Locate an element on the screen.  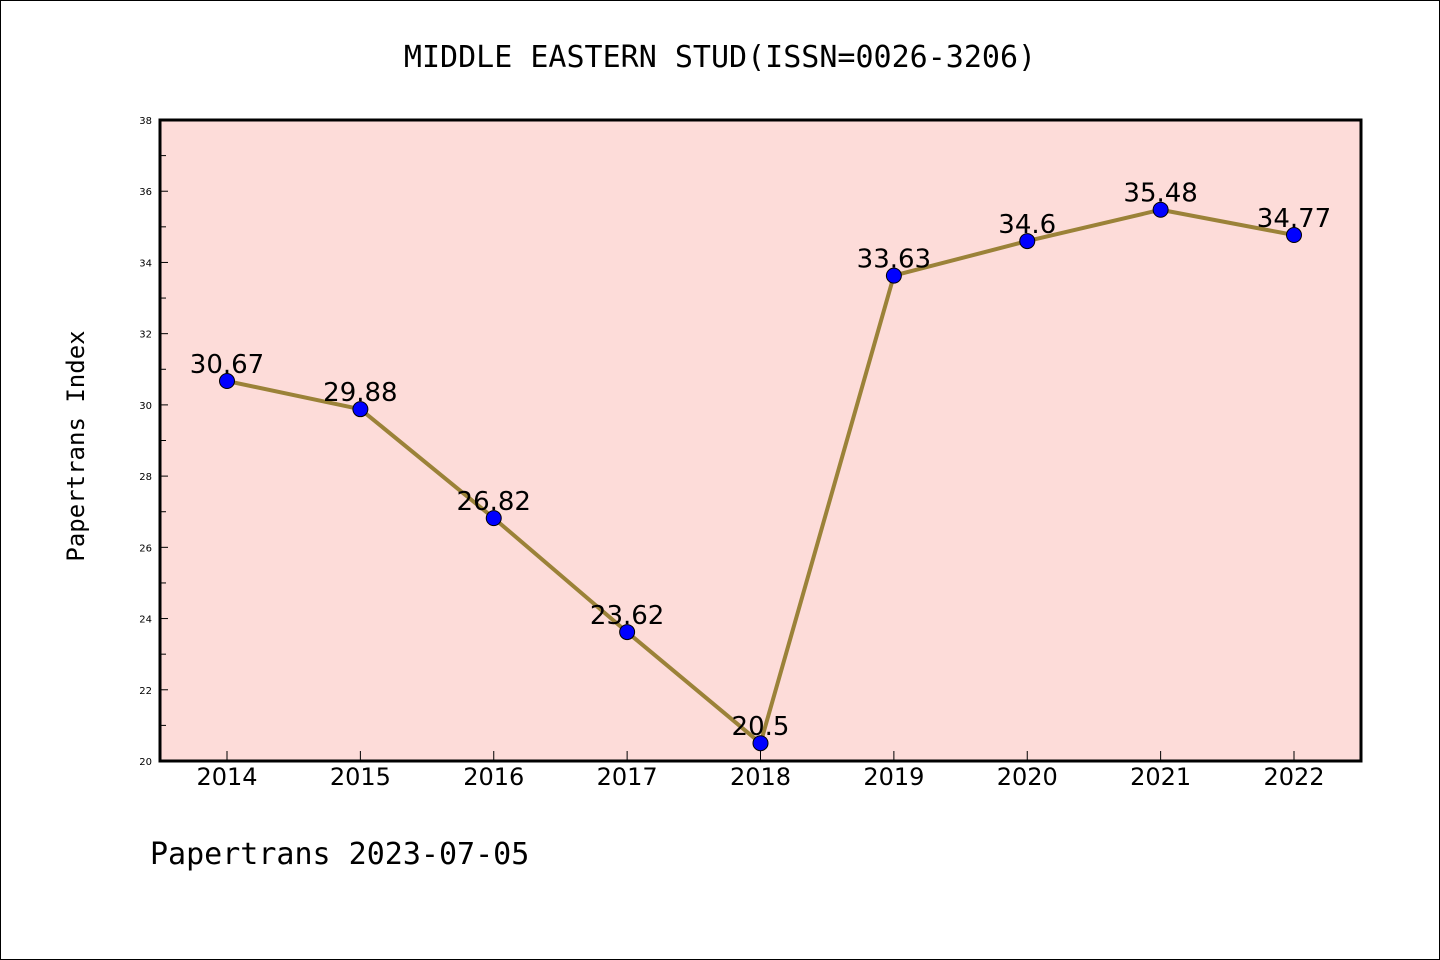
data-point-label: 34.6 is located at coordinates (1027, 225).